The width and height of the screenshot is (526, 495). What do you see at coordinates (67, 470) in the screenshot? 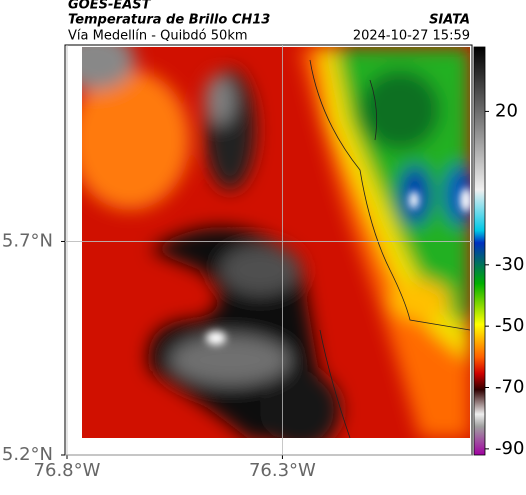
I see `x-tick-label: 76.8°W` at bounding box center [67, 470].